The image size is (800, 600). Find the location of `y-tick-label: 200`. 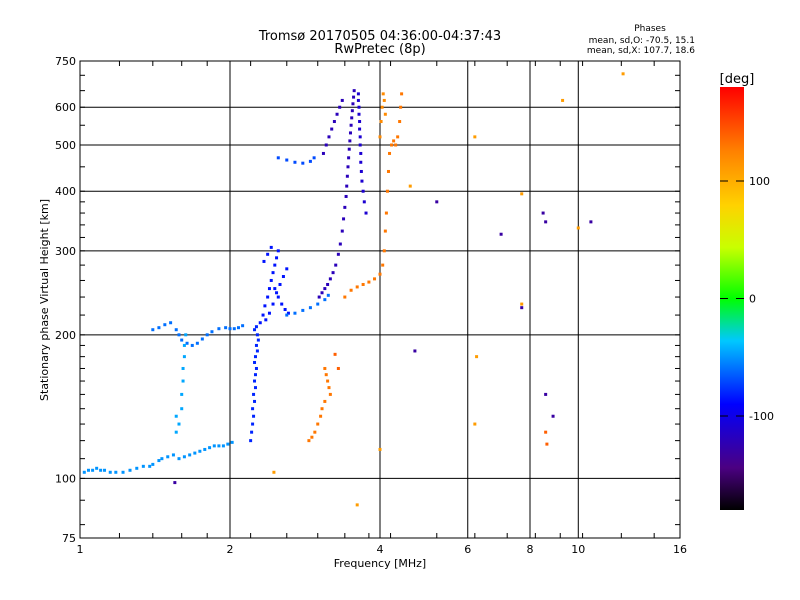

y-tick-label: 200 is located at coordinates (65, 335).